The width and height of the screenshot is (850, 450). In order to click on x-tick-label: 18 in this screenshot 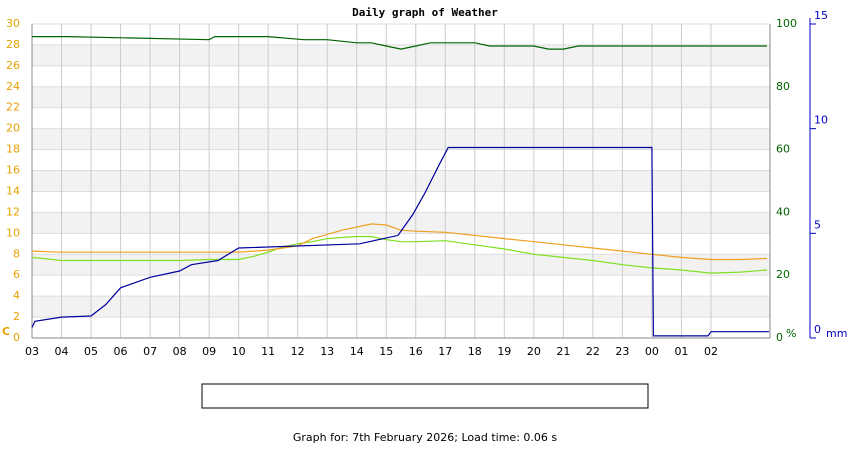, I will do `click(475, 351)`.